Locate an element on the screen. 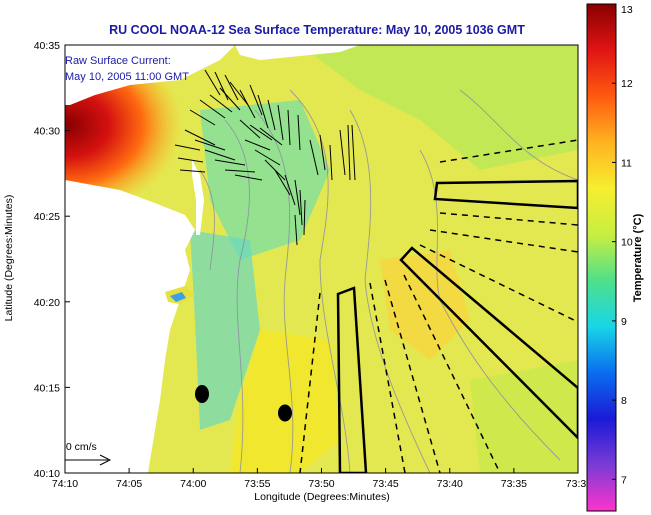 This screenshot has height=515, width=651. x-tick-label: 73:35 is located at coordinates (514, 484).